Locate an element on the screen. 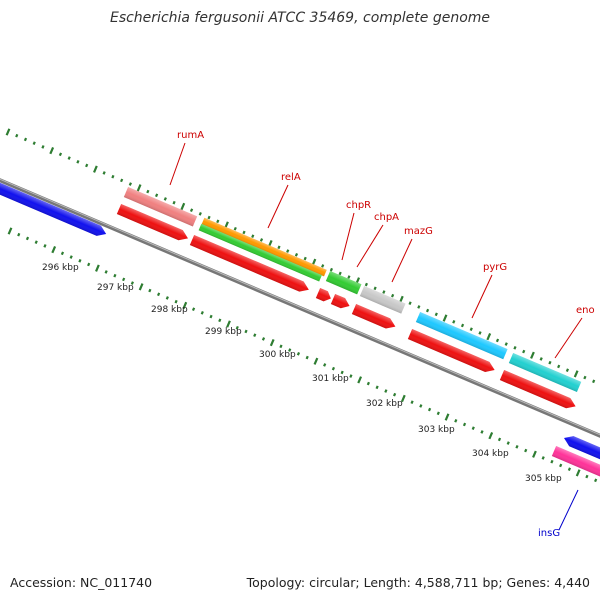 Image resolution: width=600 pixels, height=600 pixels. gene-pyrG-sky is located at coordinates (461, 335).